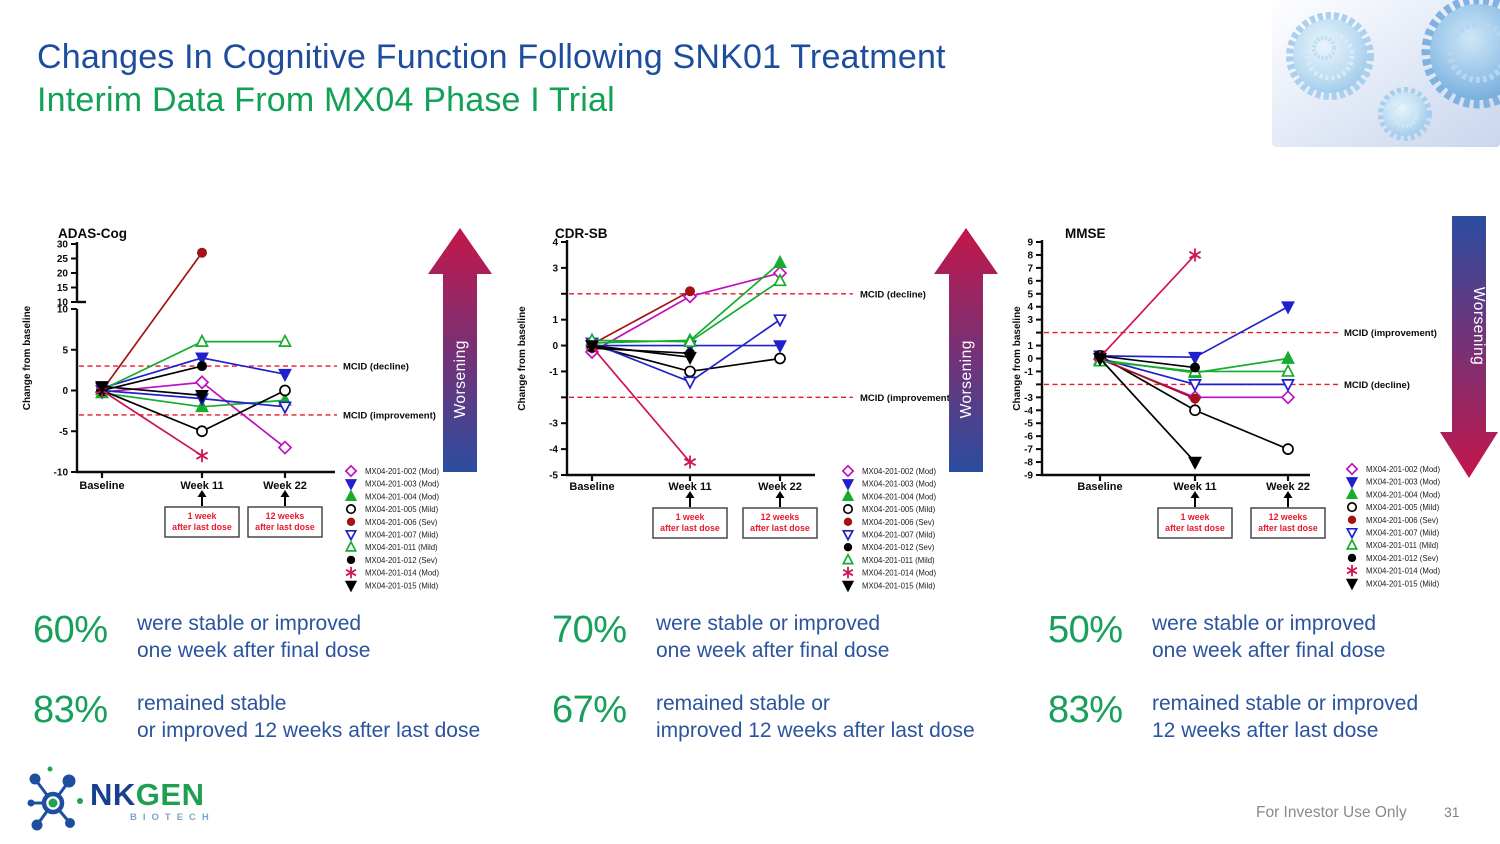  What do you see at coordinates (1034, 360) in the screenshot?
I see `y-axis: -9 -8 -7 -6 -5 -4 -3 -1 0 1 3 4 5 6 7 89` at bounding box center [1034, 360].